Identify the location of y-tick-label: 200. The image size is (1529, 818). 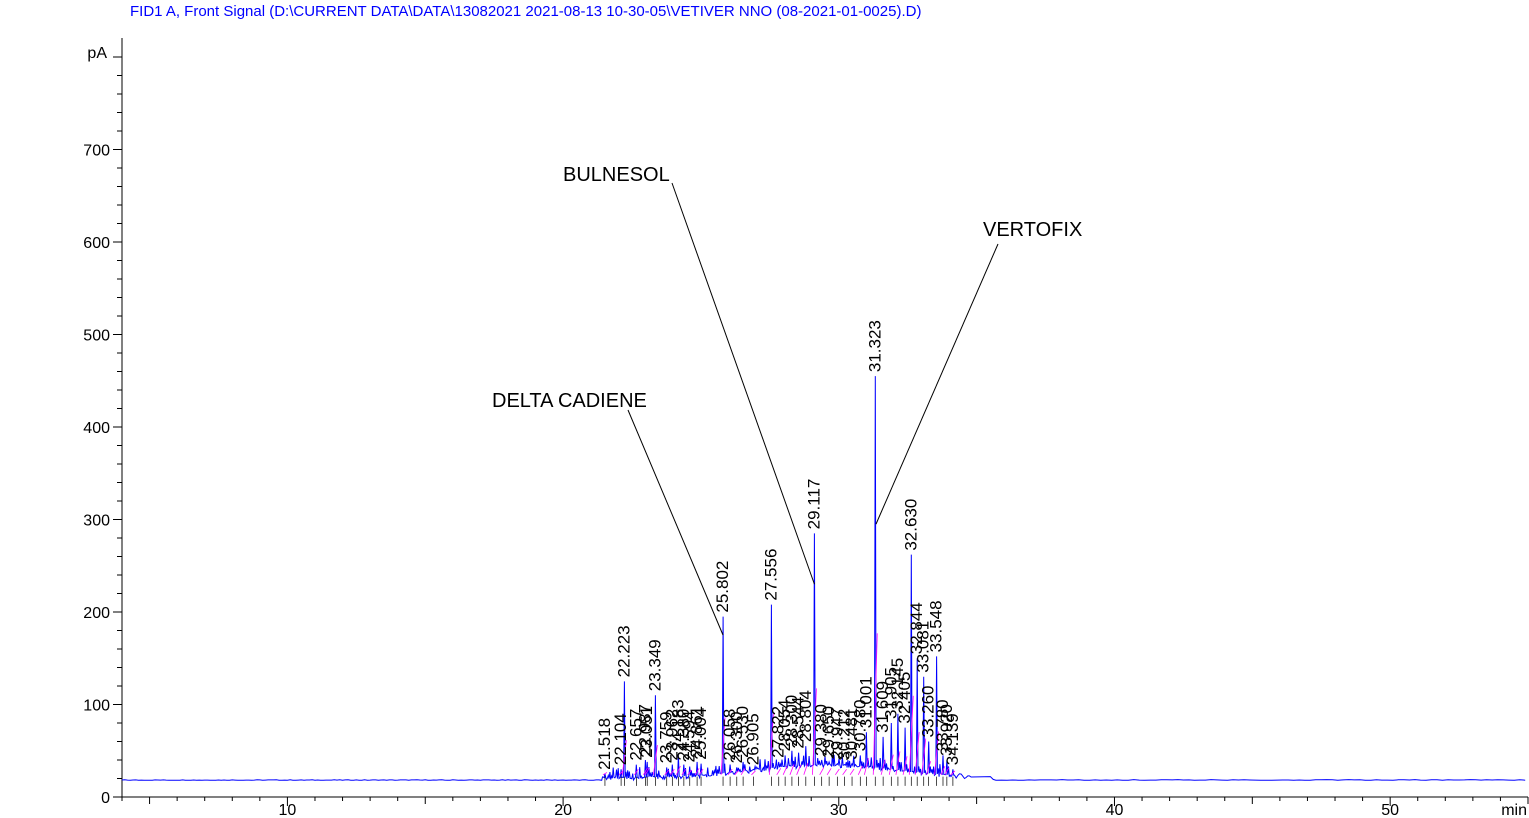
(96, 613).